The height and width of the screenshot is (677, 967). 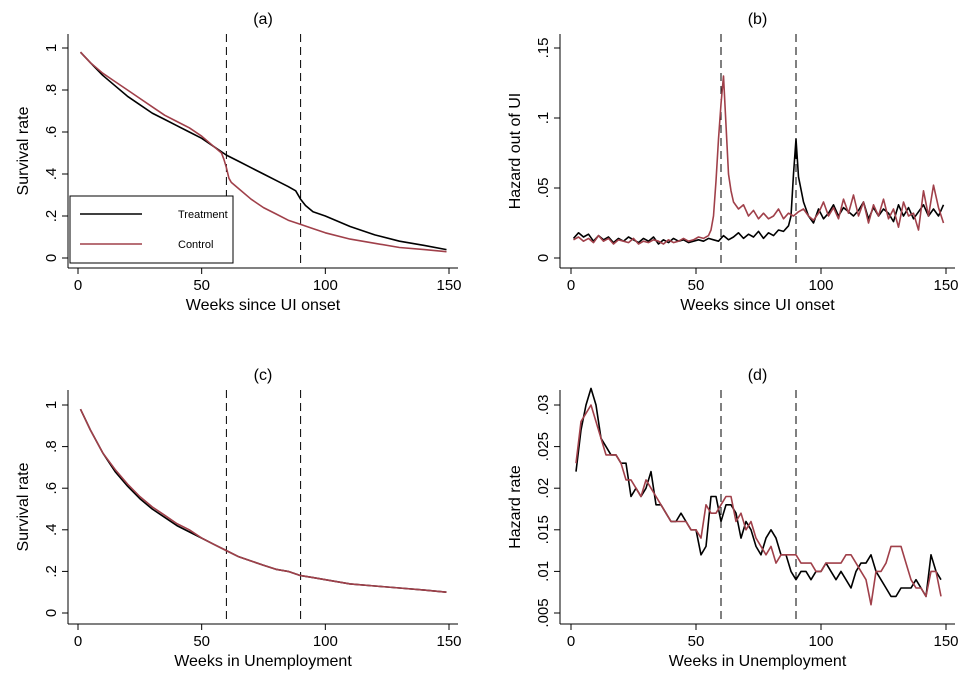 What do you see at coordinates (758, 19) in the screenshot?
I see `panel-title: (b)` at bounding box center [758, 19].